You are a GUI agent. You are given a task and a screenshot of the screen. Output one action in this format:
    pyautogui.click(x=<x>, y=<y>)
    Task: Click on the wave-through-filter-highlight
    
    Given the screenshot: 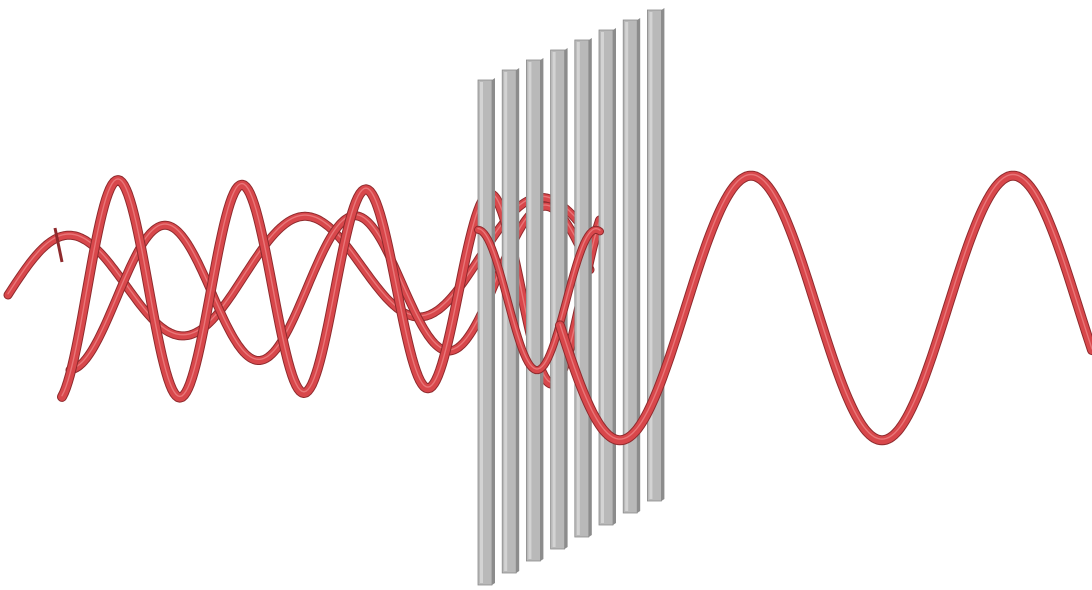 What is the action you would take?
    pyautogui.click(x=539, y=298)
    